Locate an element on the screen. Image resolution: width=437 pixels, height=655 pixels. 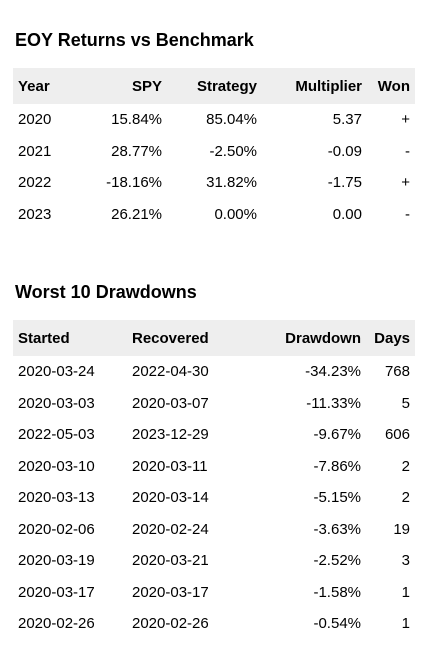
spy-cell: 15.84% is located at coordinates (136, 120).